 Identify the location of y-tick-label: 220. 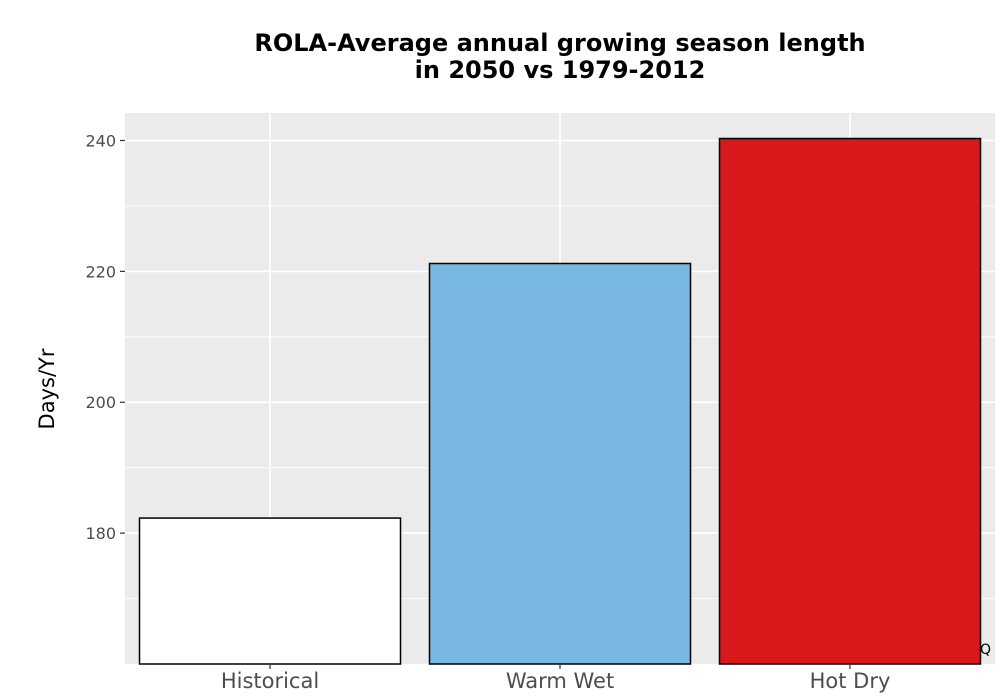
(100, 271).